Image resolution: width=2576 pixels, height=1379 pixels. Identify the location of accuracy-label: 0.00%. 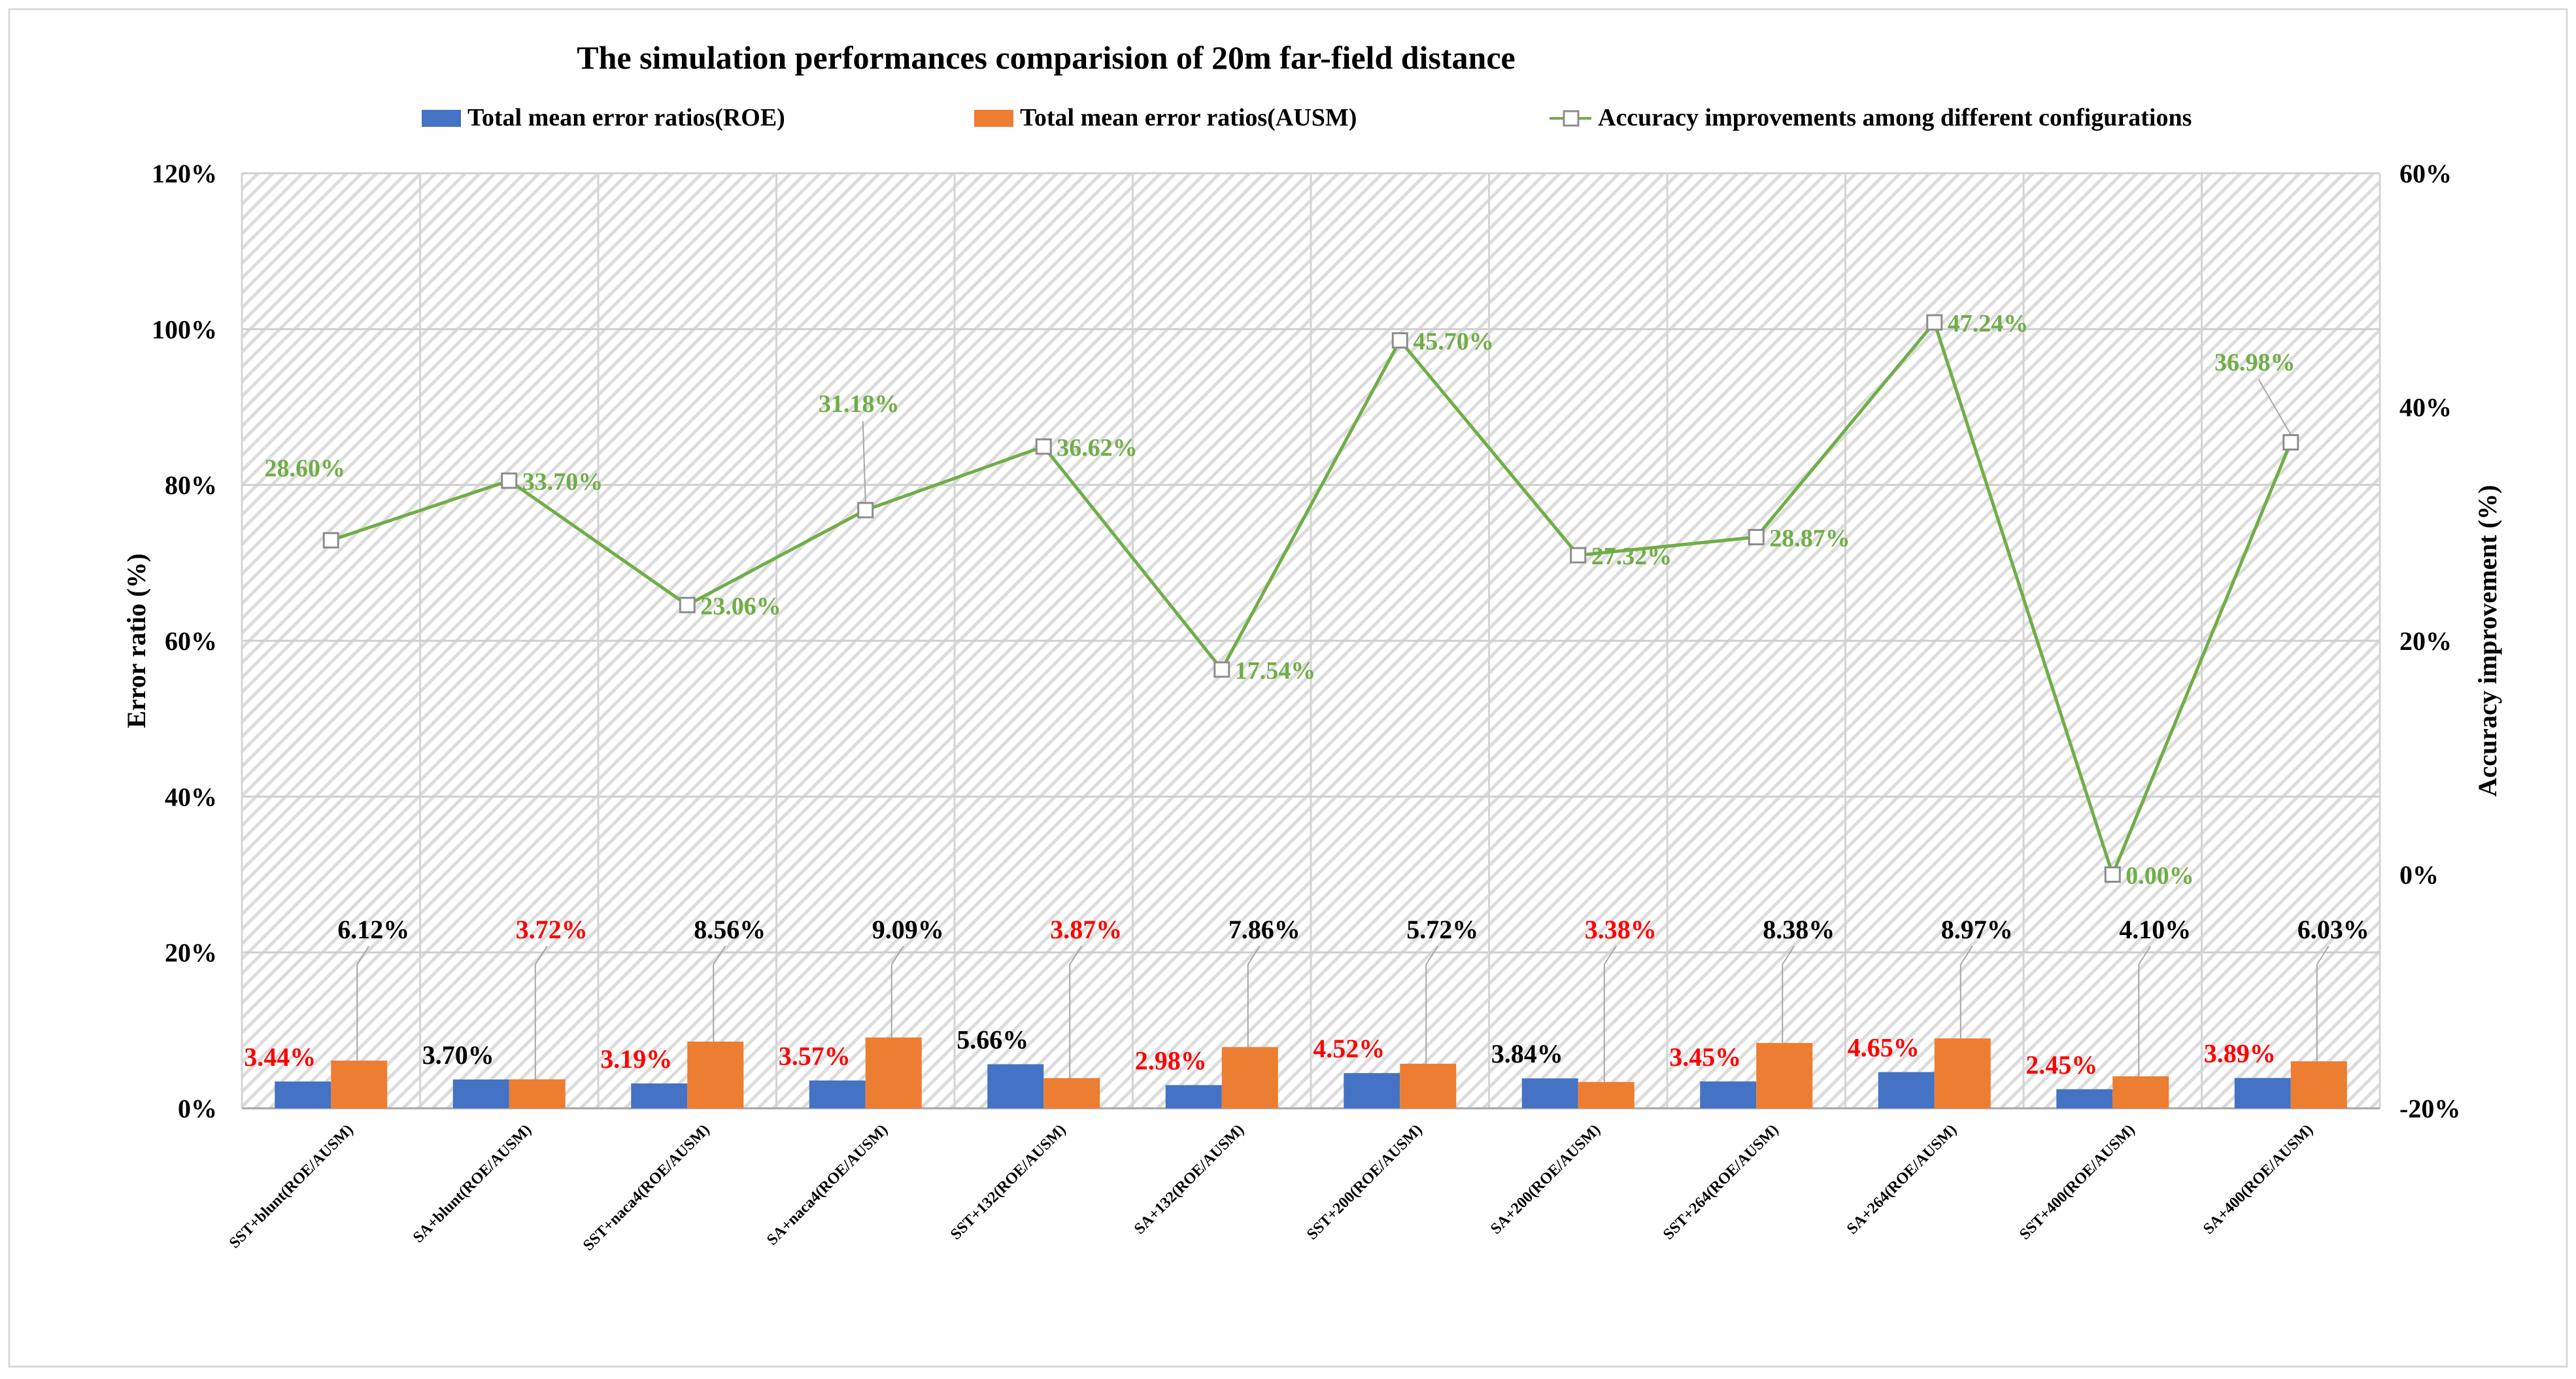
(2160, 876).